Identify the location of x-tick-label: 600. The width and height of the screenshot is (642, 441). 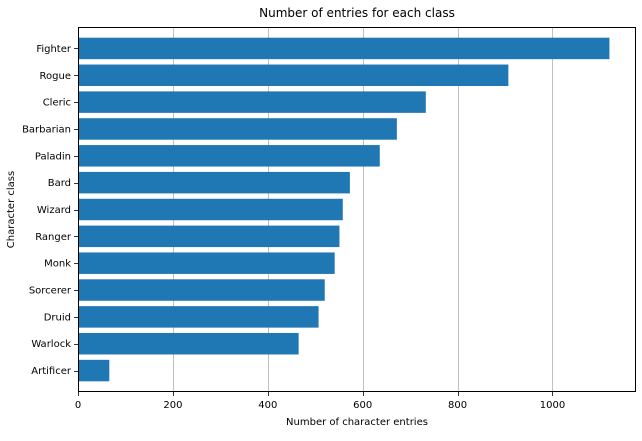
(362, 405).